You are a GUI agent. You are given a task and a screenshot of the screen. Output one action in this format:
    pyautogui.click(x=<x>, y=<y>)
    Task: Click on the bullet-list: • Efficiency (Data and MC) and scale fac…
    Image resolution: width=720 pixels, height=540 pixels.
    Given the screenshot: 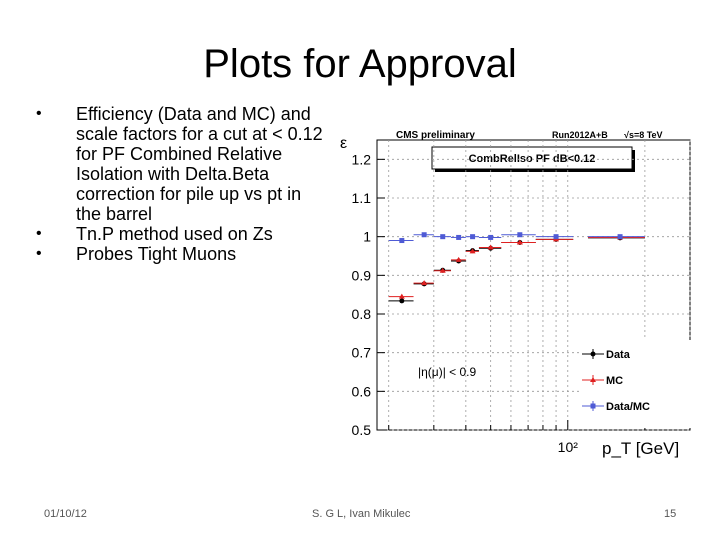 What is the action you would take?
    pyautogui.click(x=181, y=184)
    